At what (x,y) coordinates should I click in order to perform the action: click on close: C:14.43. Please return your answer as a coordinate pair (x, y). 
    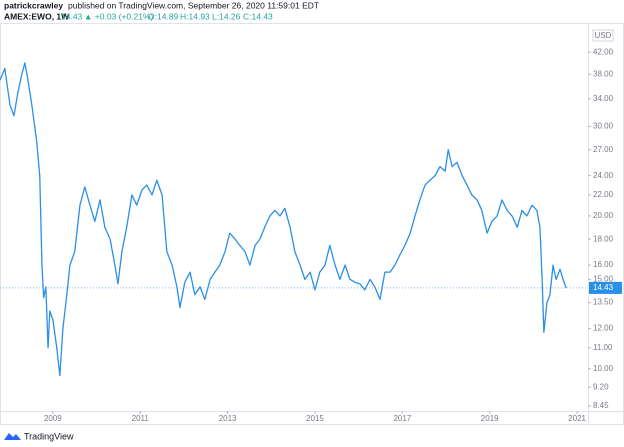
    Looking at the image, I should click on (258, 16).